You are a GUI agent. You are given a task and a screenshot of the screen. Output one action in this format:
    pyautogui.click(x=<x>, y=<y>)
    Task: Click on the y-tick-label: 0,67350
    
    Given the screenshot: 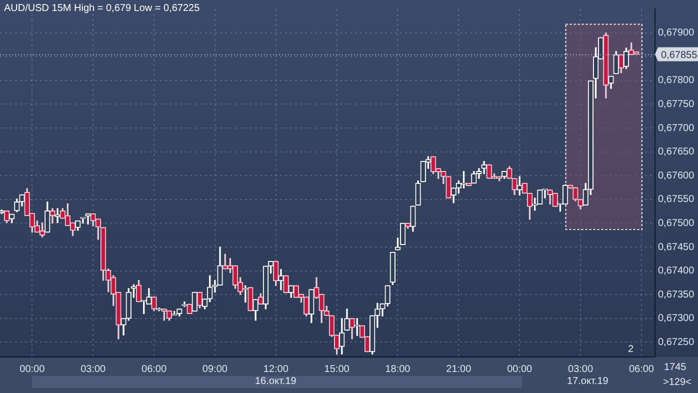 What is the action you would take?
    pyautogui.click(x=676, y=294)
    